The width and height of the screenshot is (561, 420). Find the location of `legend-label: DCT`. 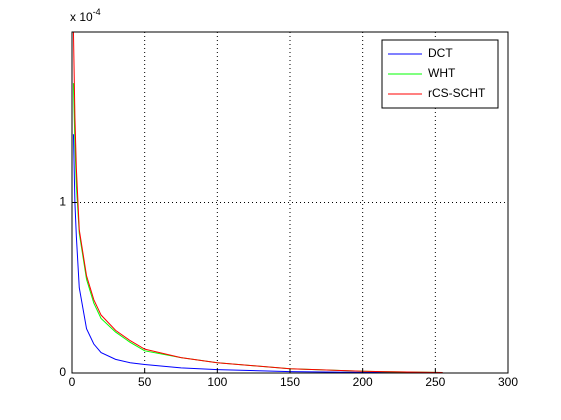

legend-label: DCT is located at coordinates (440, 53).